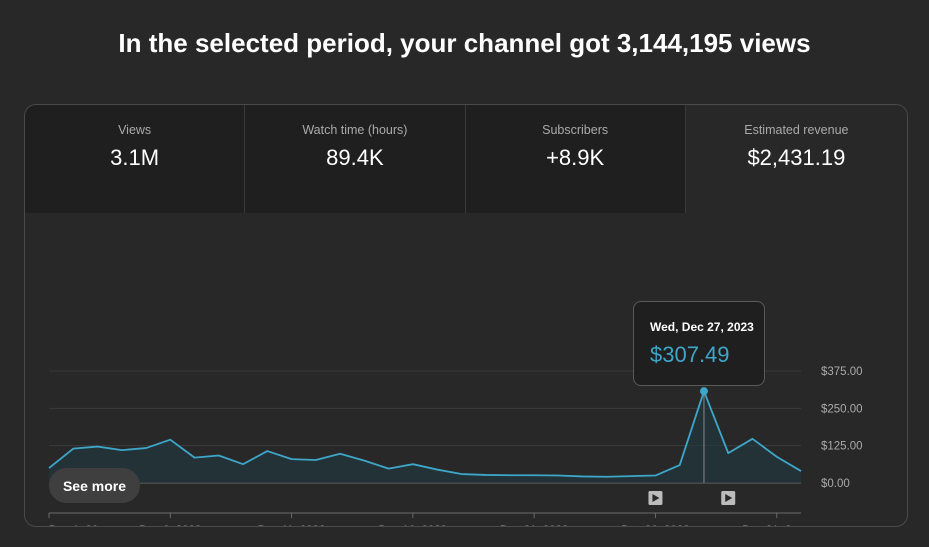 The height and width of the screenshot is (547, 929). Describe the element at coordinates (425, 434) in the screenshot. I see `series-line` at that location.